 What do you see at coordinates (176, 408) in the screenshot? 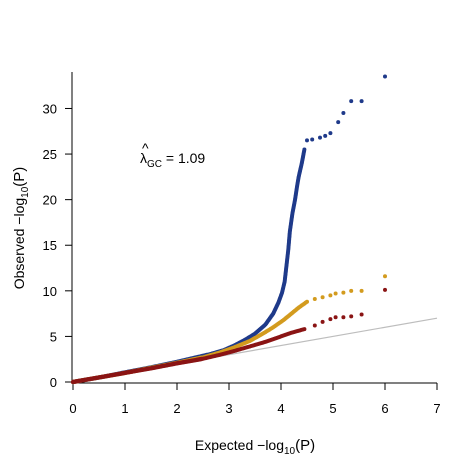
I see `x-tick-label: 2` at bounding box center [176, 408].